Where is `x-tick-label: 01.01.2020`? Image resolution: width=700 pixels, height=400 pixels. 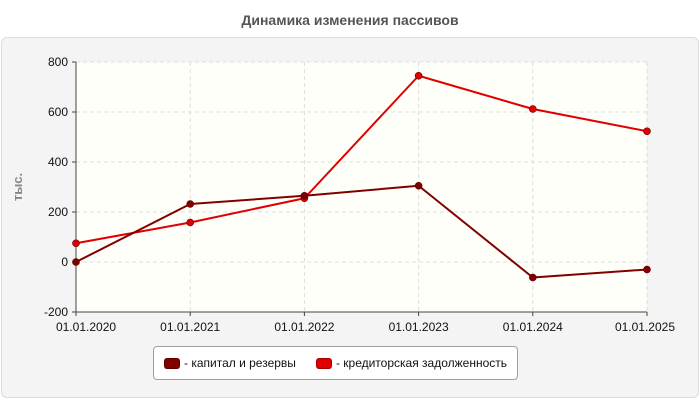
x-tick-label: 01.01.2020 is located at coordinates (86, 327).